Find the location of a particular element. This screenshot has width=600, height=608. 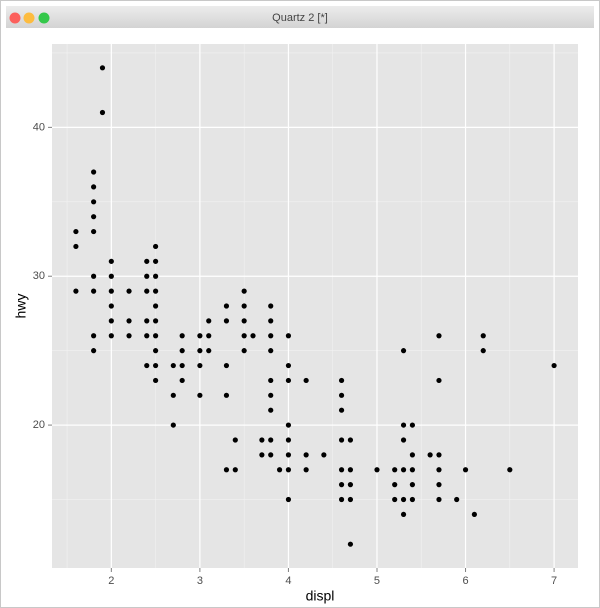

close-button is located at coordinates (15, 18).